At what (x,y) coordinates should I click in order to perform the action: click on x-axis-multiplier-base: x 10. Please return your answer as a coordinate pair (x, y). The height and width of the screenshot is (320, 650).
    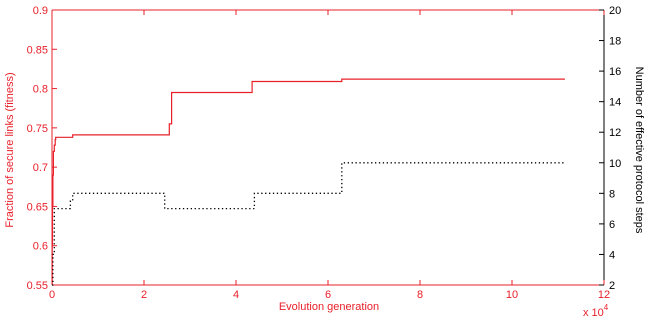
    Looking at the image, I should click on (593, 313).